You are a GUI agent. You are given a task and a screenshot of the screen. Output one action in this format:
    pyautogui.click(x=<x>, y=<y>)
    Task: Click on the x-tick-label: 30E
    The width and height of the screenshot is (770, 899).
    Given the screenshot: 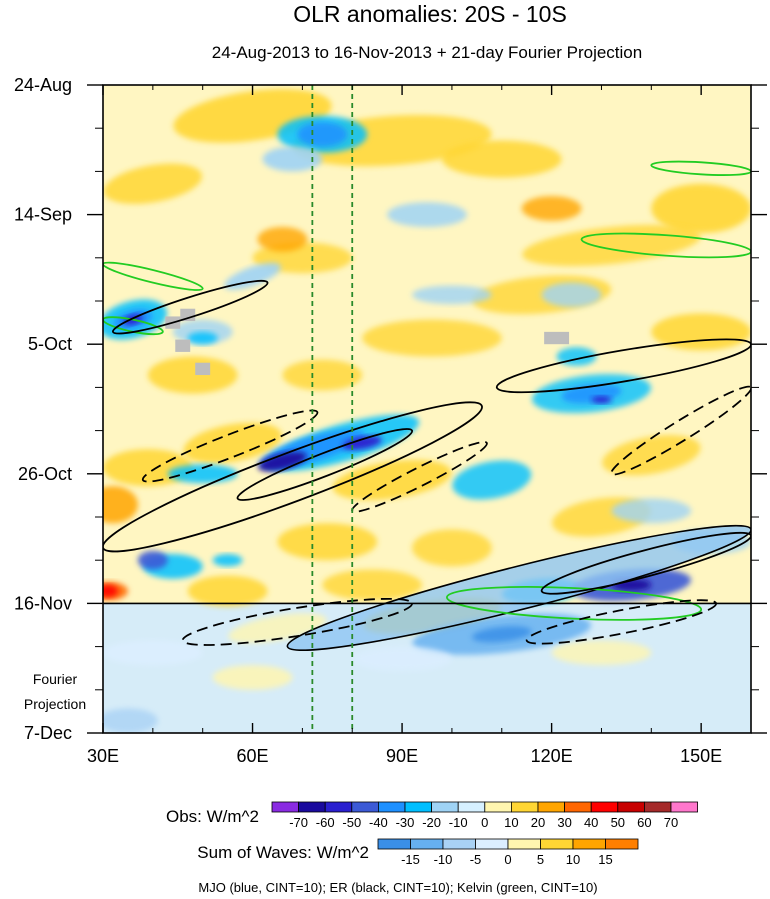 What is the action you would take?
    pyautogui.click(x=103, y=756)
    